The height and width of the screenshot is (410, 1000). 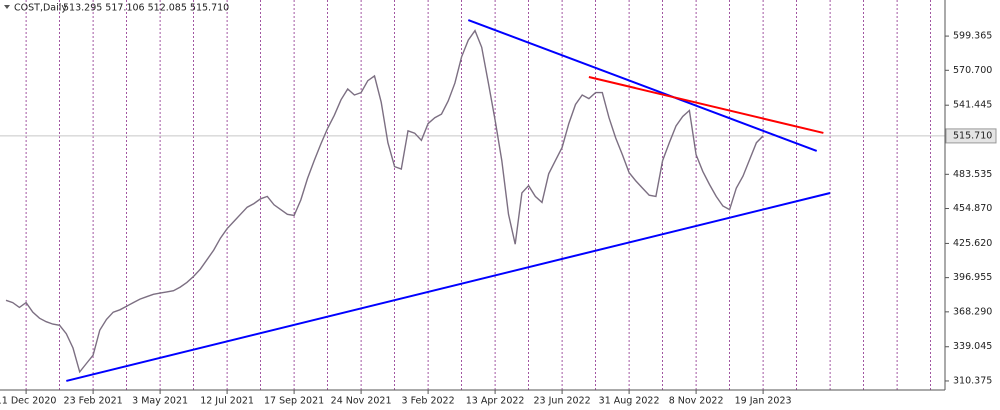 What do you see at coordinates (972, 70) in the screenshot?
I see `y-tick-label: 570.700` at bounding box center [972, 70].